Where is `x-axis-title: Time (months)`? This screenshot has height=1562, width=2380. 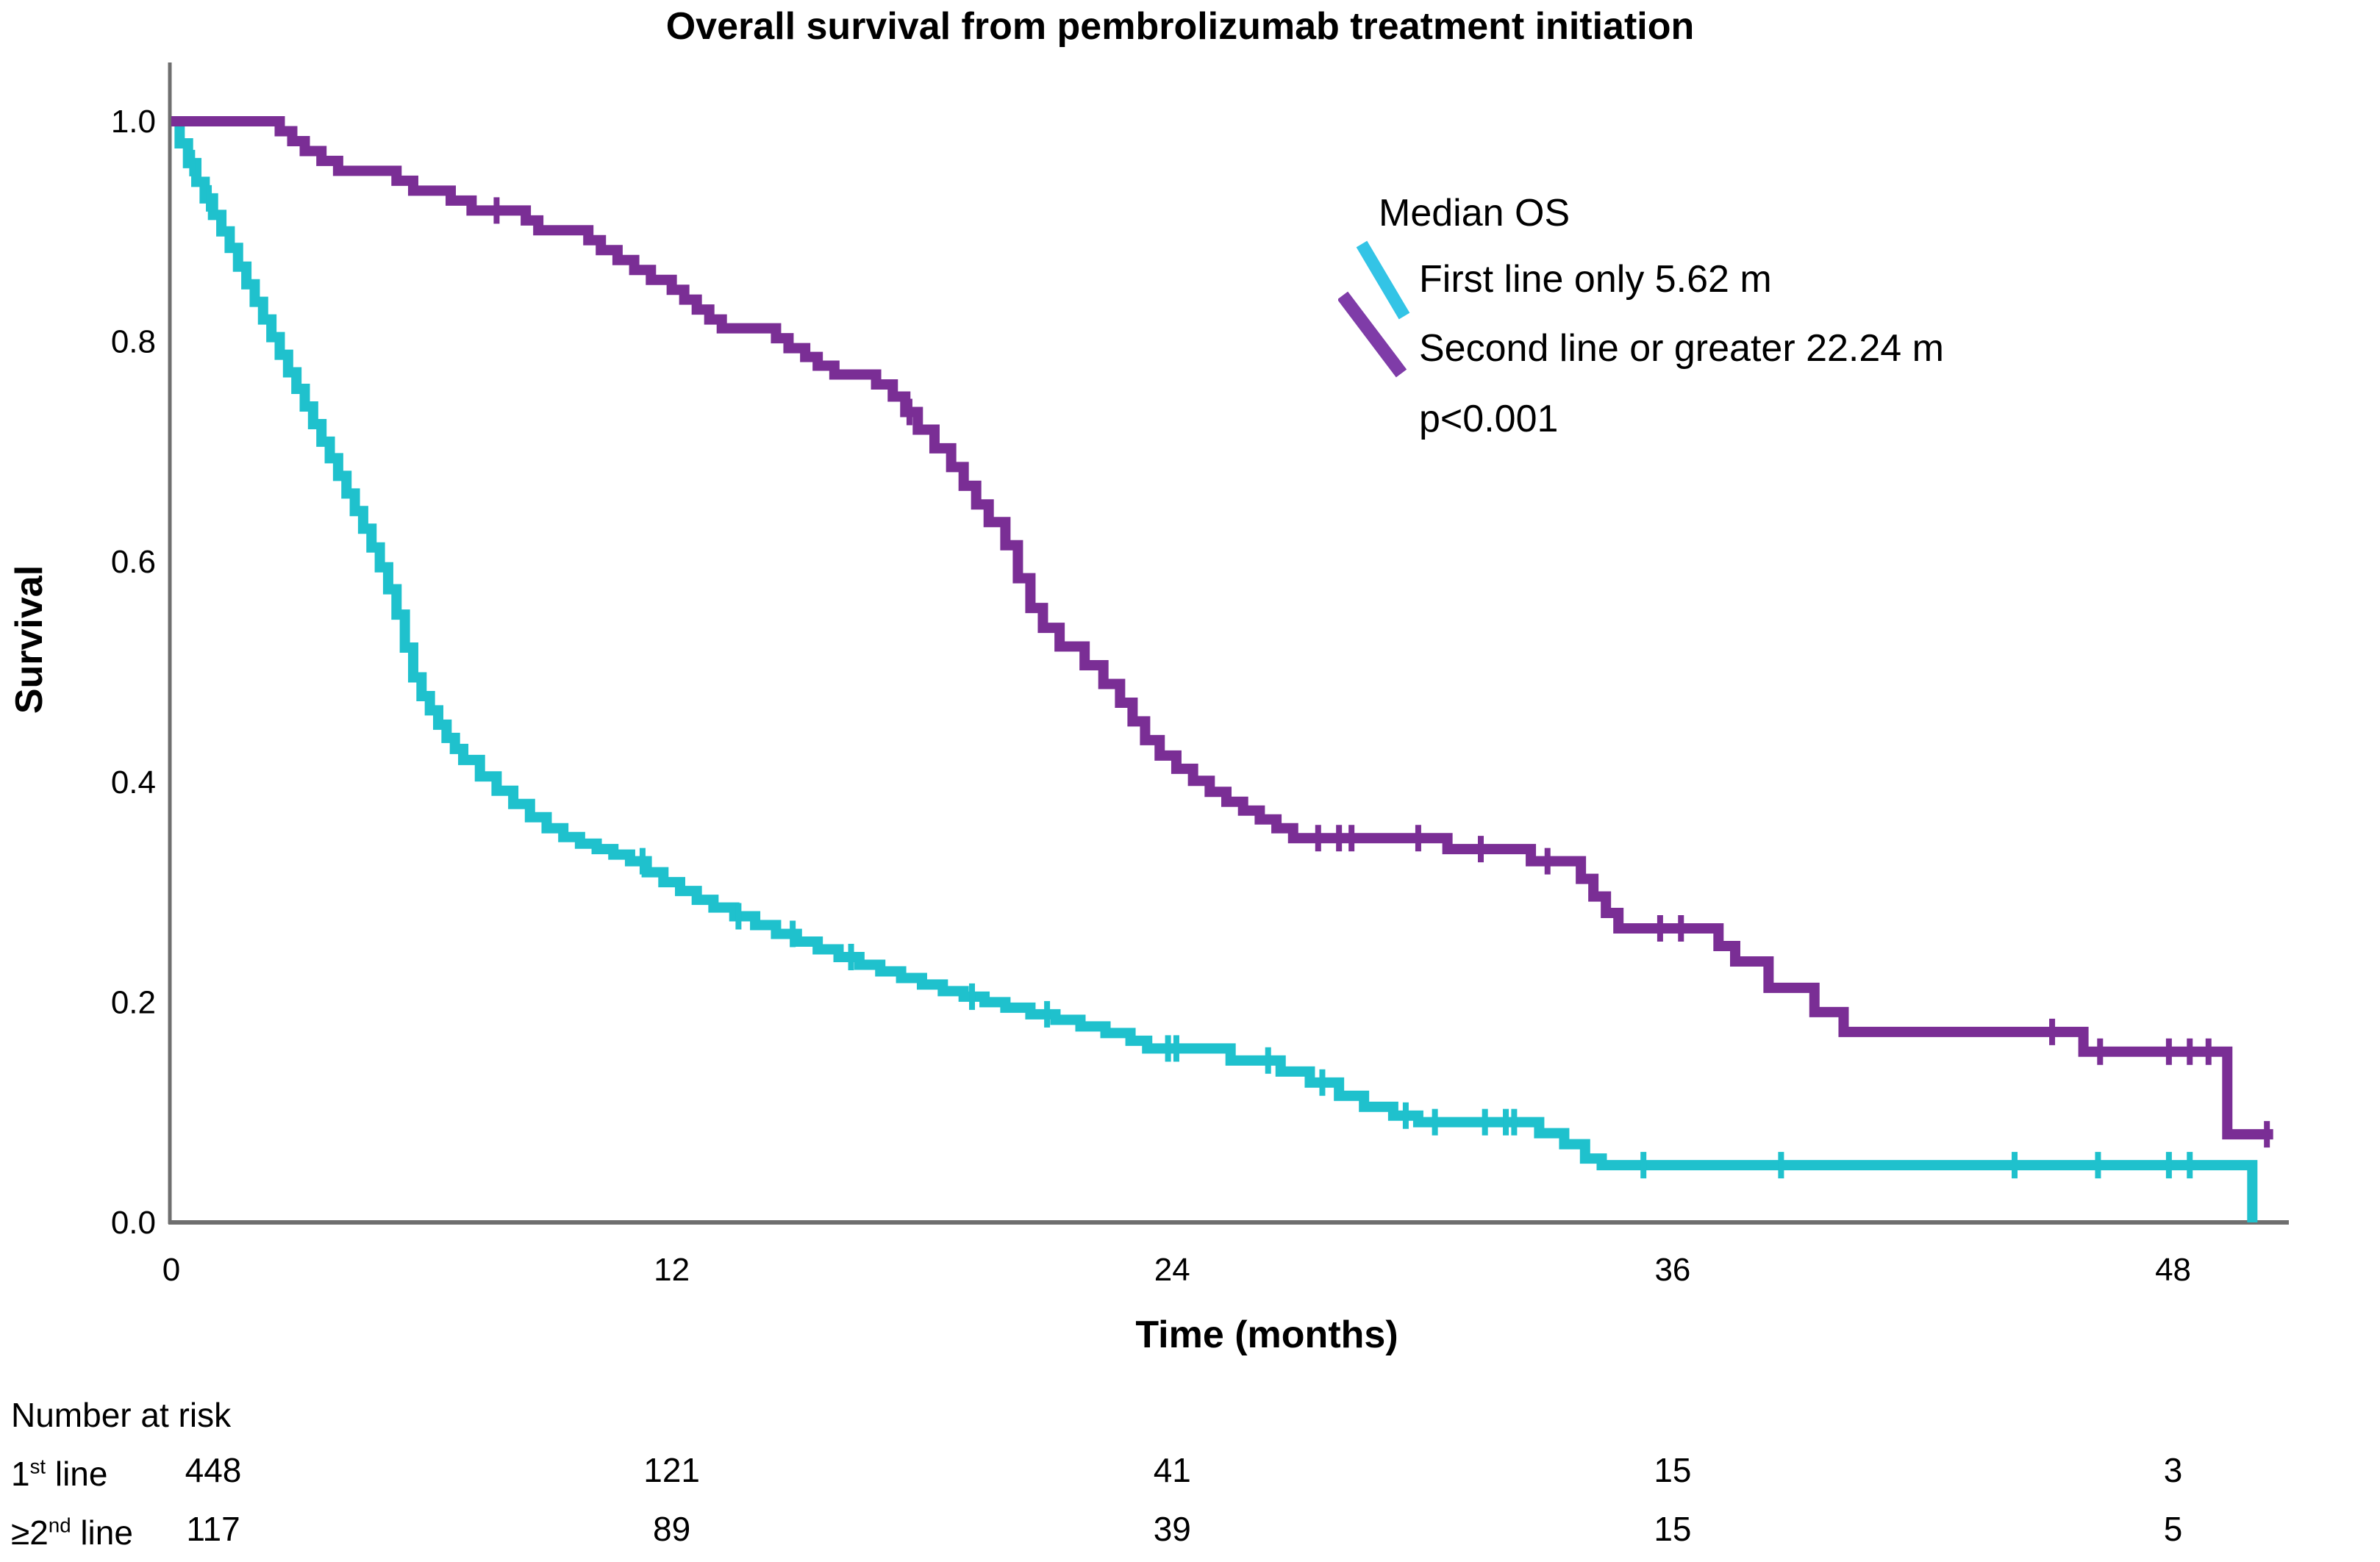 x-axis-title: Time (months) is located at coordinates (1266, 1335).